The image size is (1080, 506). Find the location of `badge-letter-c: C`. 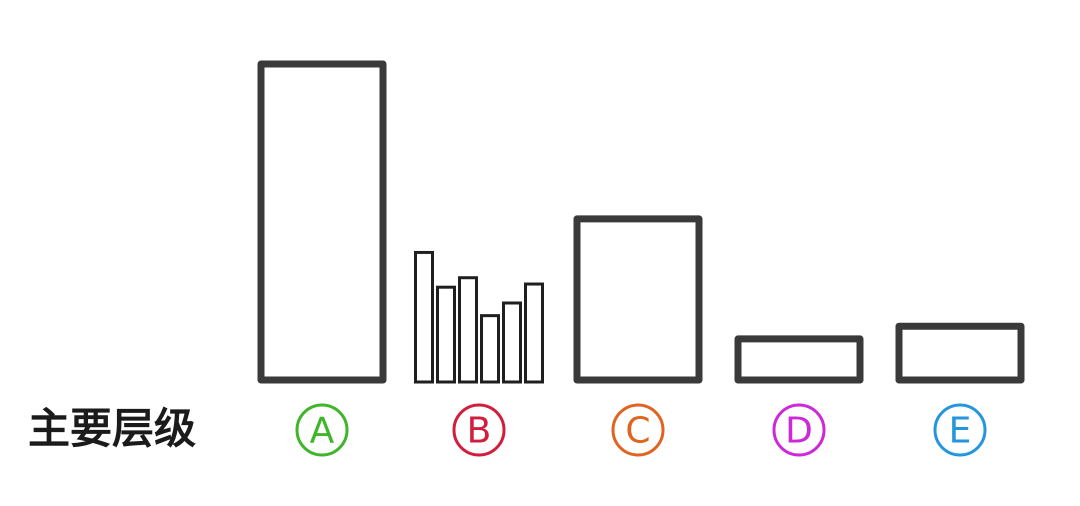

badge-letter-c: C is located at coordinates (637, 431).